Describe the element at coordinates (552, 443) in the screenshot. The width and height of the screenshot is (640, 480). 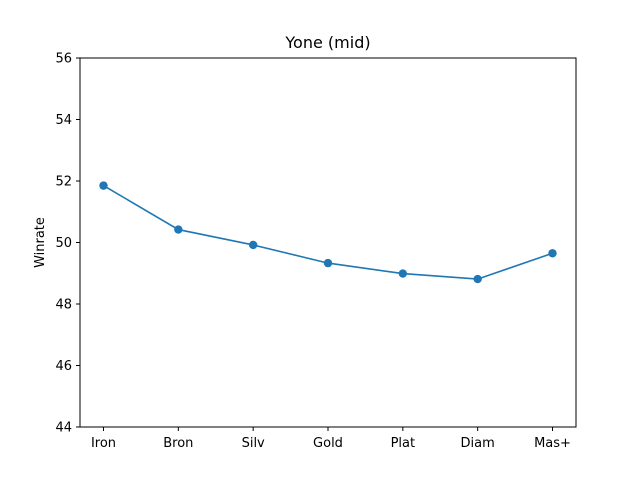
I see `x-tick-label: Mas+` at that location.